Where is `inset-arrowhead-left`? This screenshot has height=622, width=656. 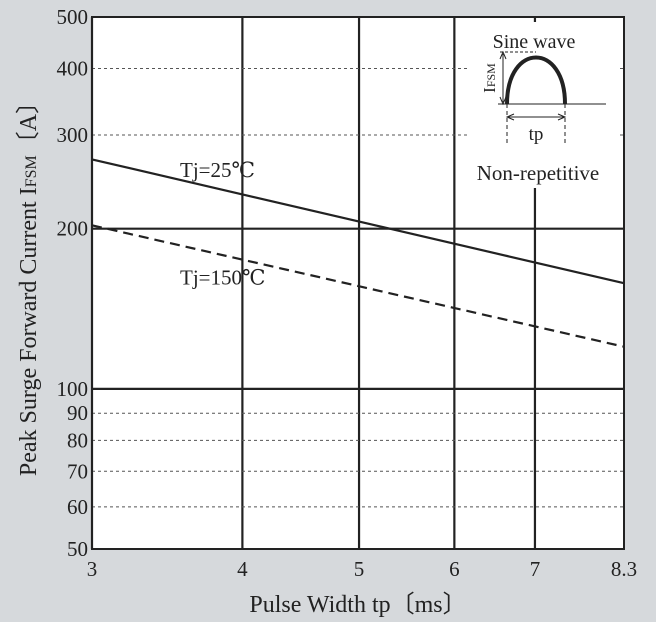 inset-arrowhead-left is located at coordinates (510, 117).